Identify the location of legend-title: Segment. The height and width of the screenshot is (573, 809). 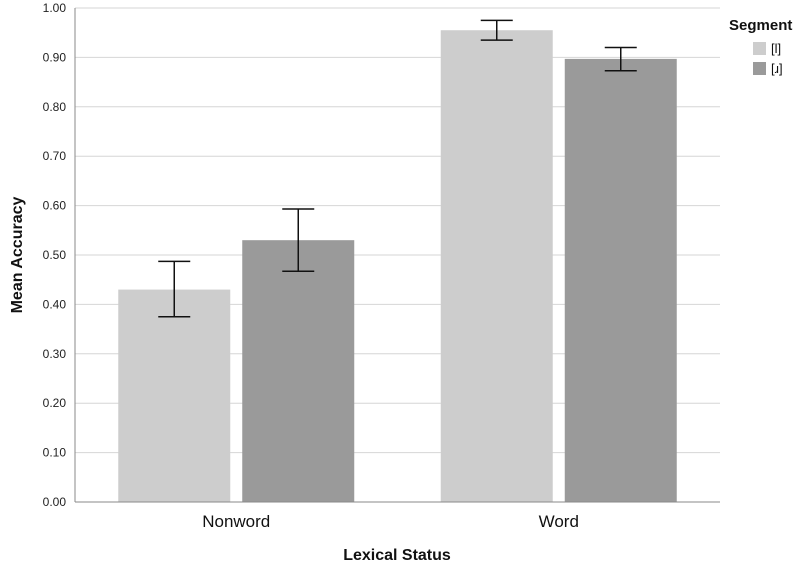
(760, 25).